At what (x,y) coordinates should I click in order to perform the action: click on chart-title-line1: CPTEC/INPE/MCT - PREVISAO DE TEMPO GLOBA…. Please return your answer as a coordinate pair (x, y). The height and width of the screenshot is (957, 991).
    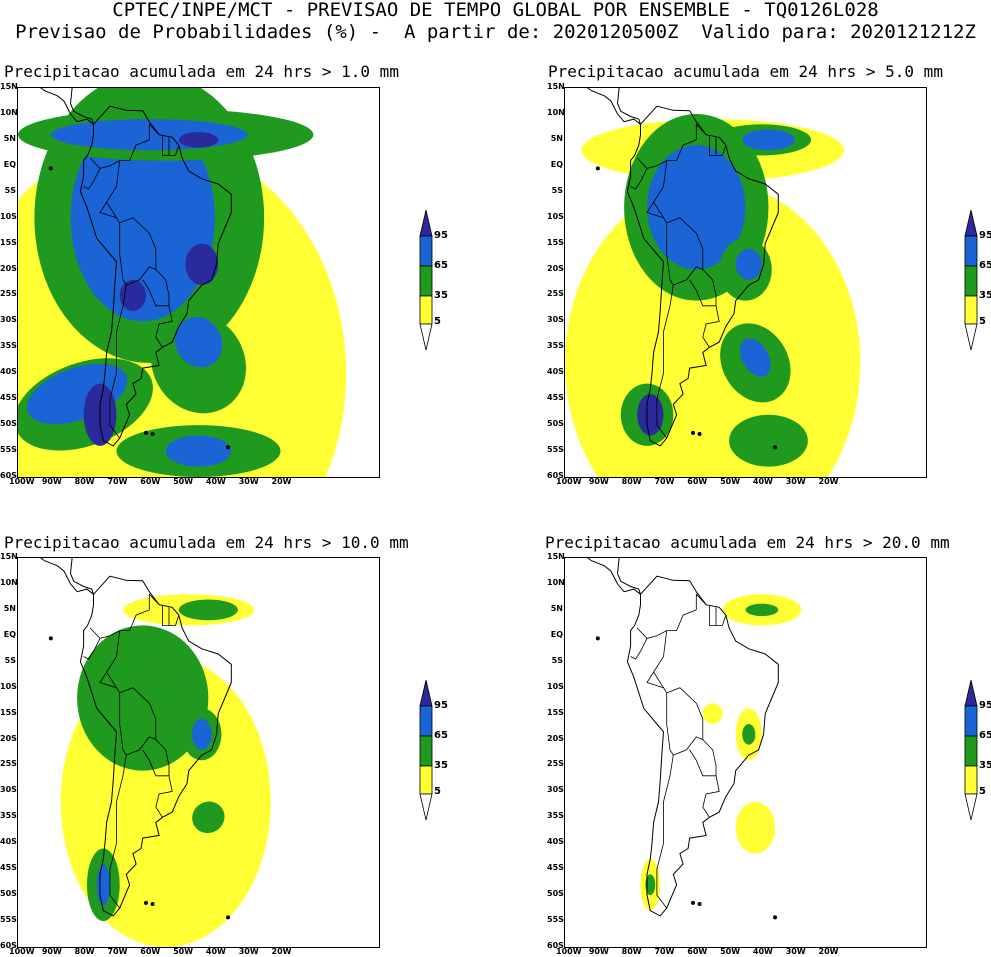
    Looking at the image, I should click on (495, 10).